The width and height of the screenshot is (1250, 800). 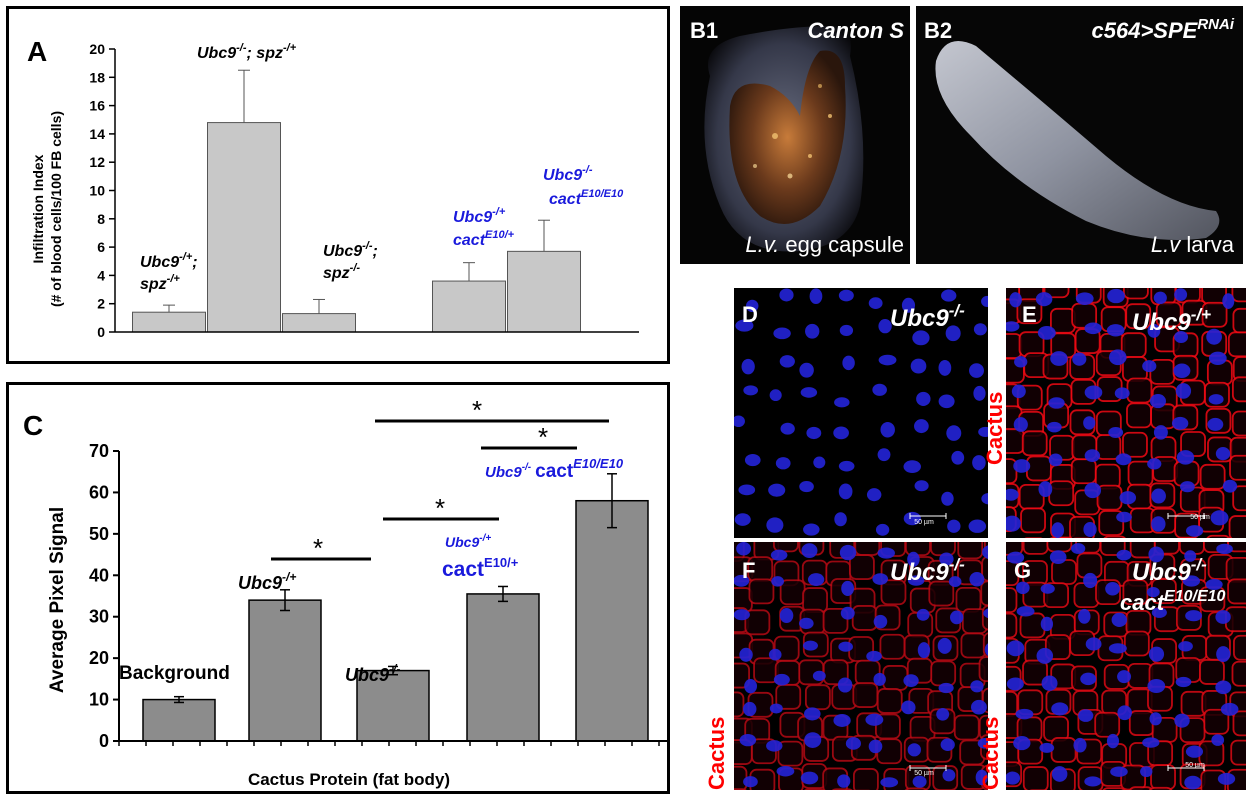 What do you see at coordinates (99, 575) in the screenshot?
I see `panel-c-ytick-label: 40` at bounding box center [99, 575].